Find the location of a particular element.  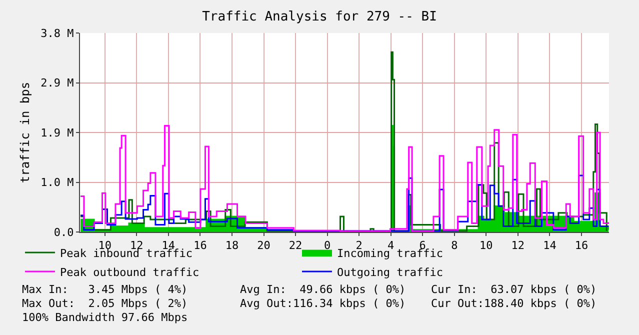

text: Cur Out:188.40 kbps ( 0%) is located at coordinates (514, 303).